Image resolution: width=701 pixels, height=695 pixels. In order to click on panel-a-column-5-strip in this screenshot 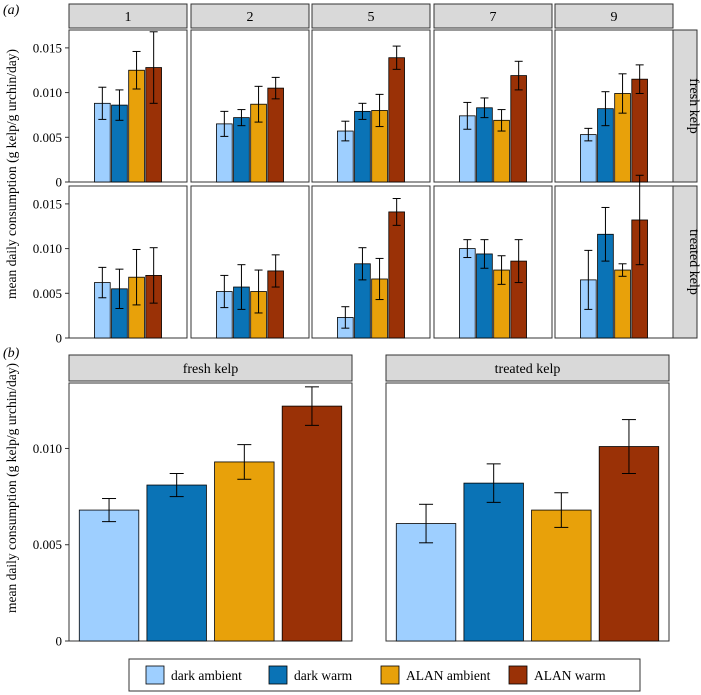, I will do `click(371, 16)`.